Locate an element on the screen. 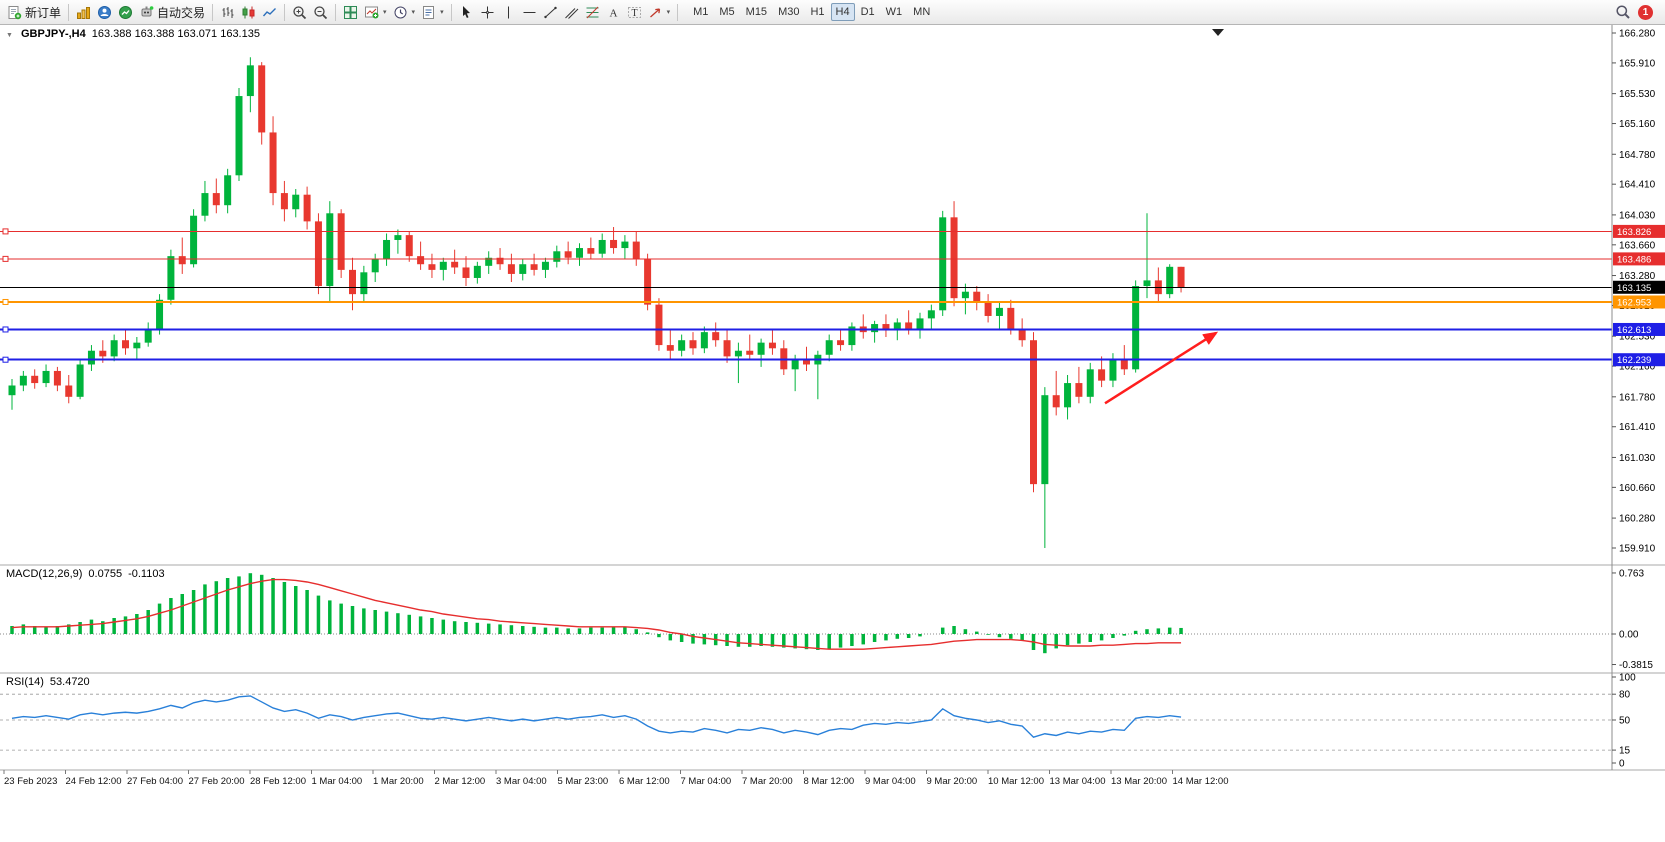 This screenshot has width=1665, height=842. arrows-tool-button: ▾ is located at coordinates (659, 12).